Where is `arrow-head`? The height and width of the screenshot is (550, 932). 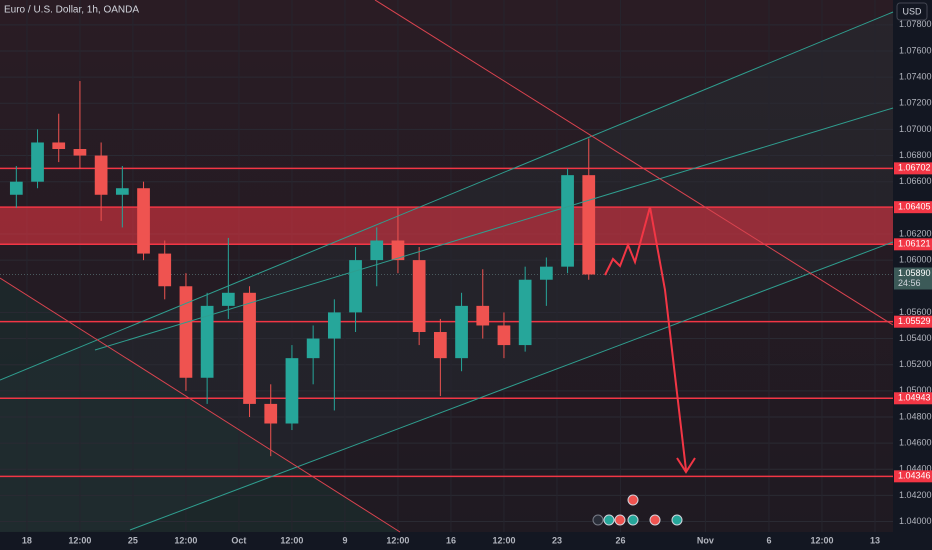 arrow-head is located at coordinates (686, 465).